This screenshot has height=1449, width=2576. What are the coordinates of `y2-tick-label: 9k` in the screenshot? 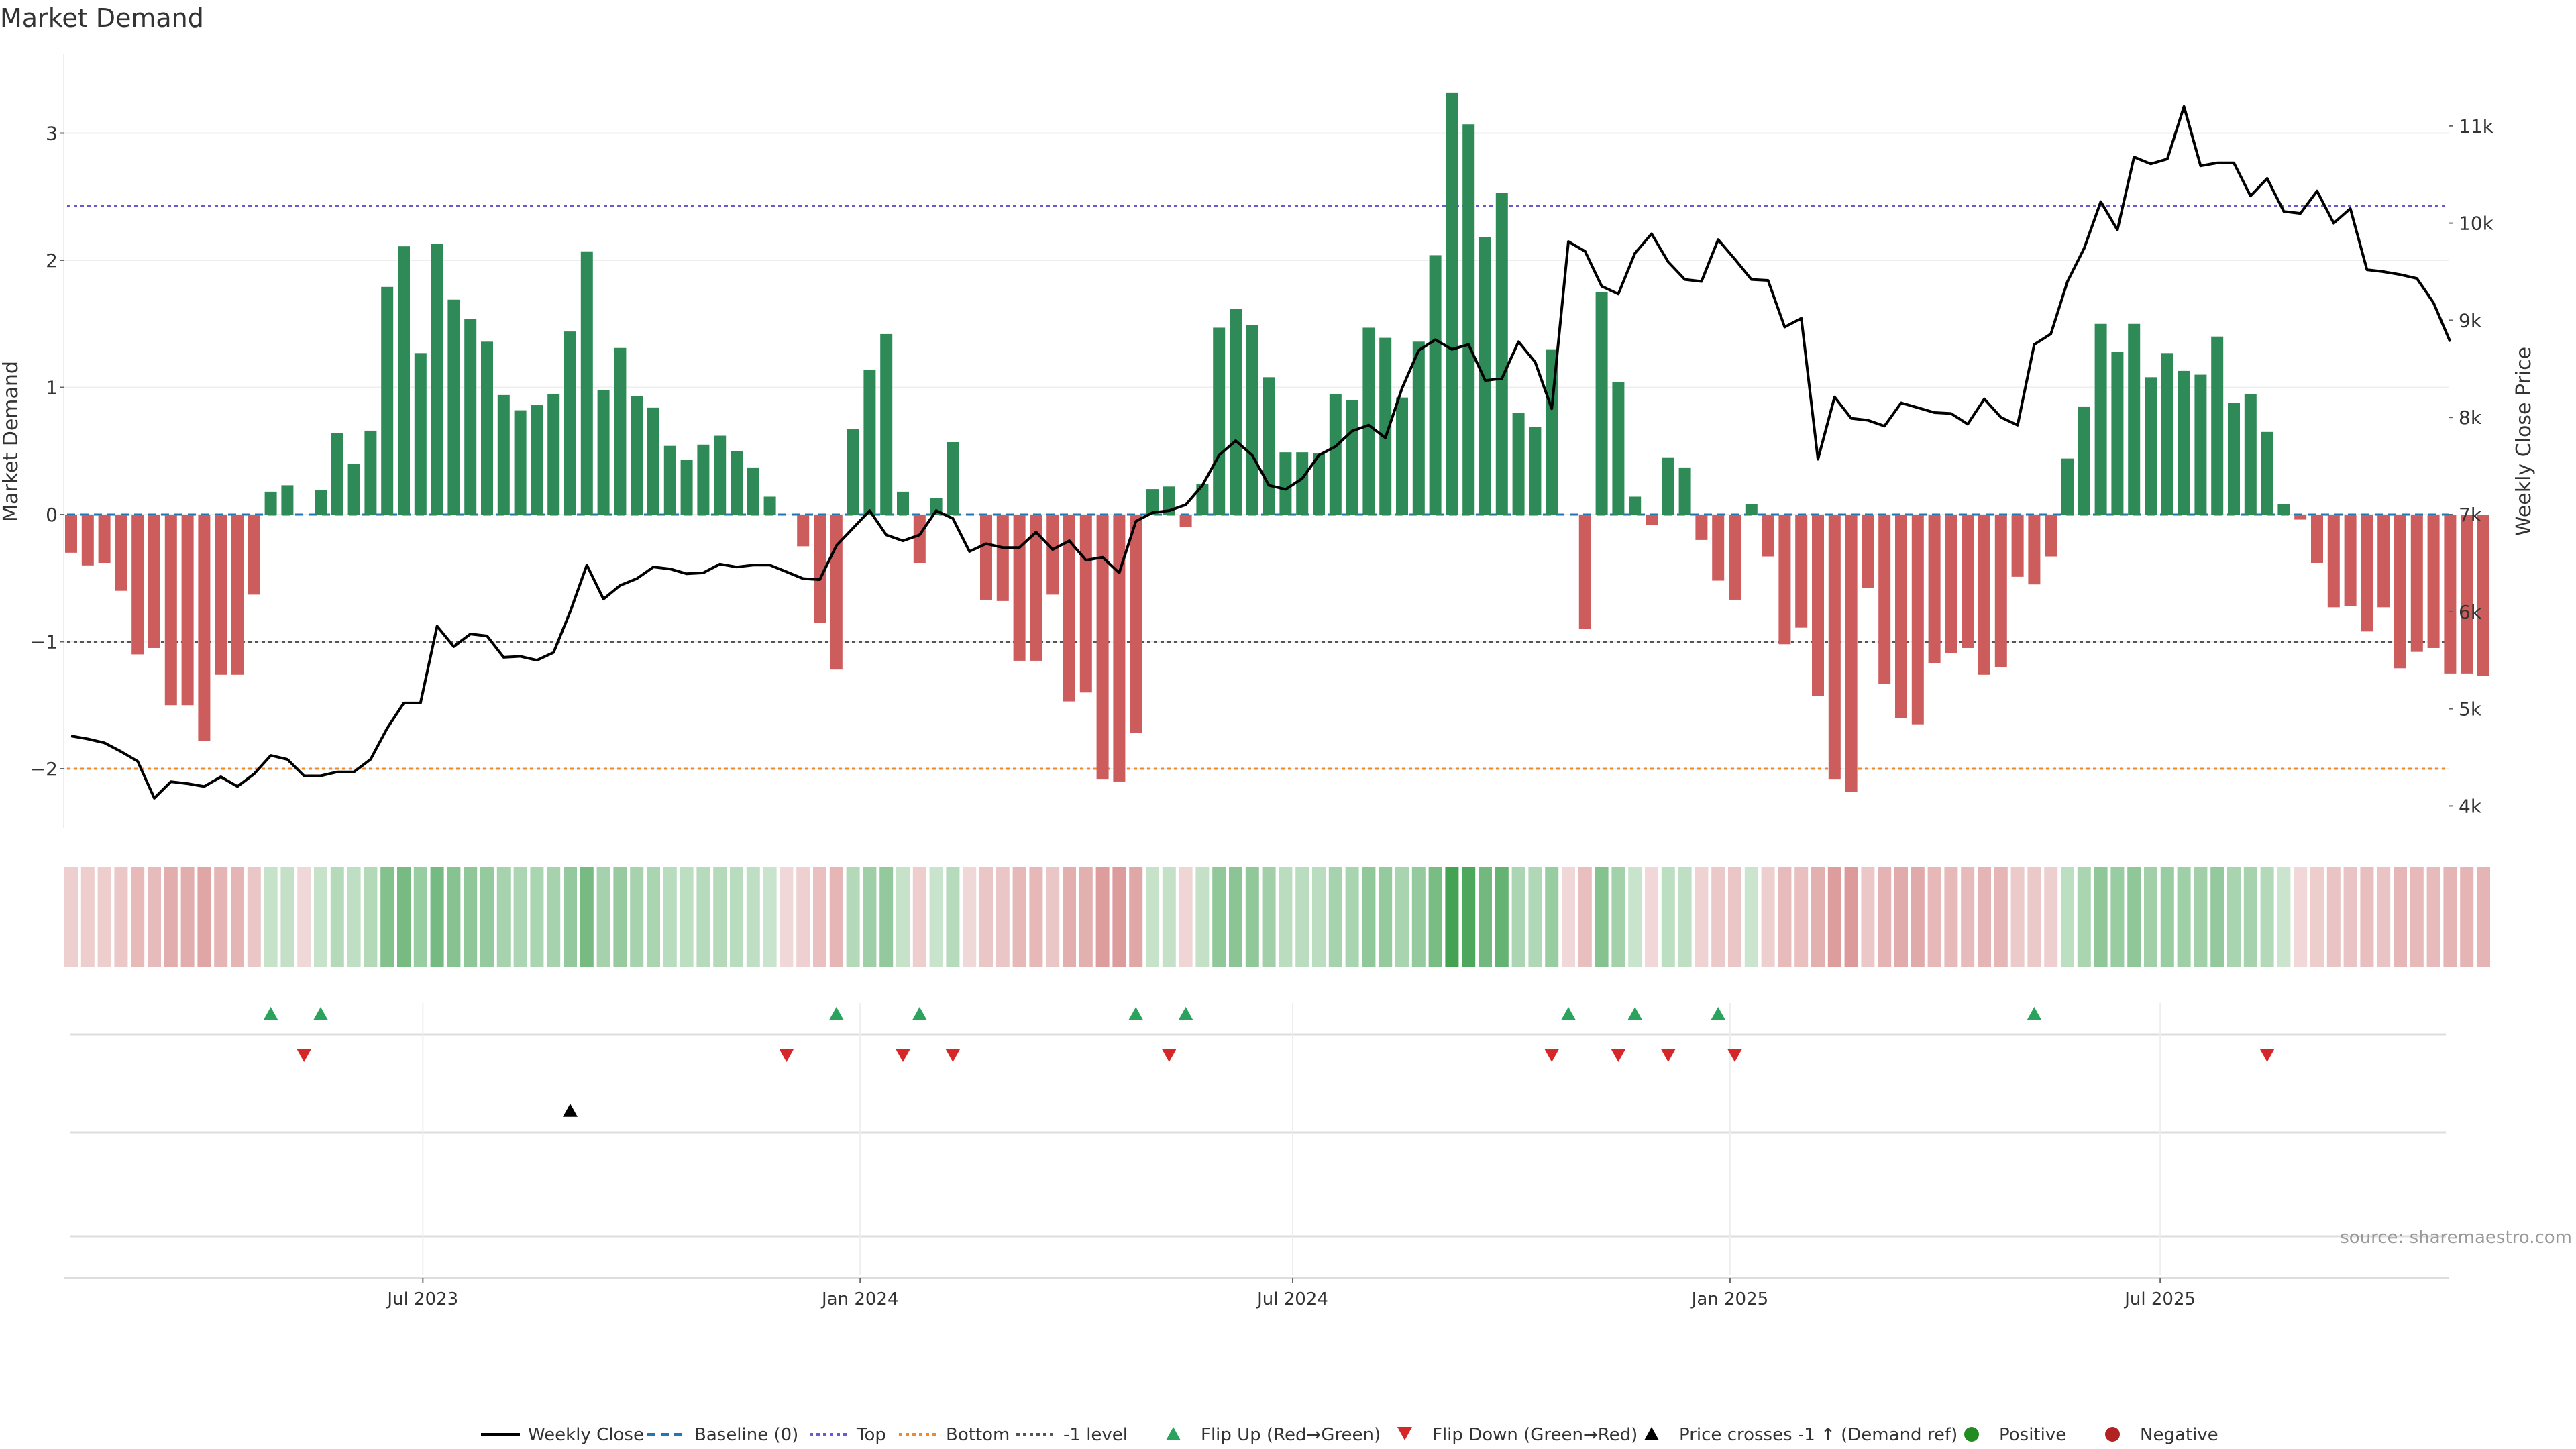 It's located at (2470, 320).